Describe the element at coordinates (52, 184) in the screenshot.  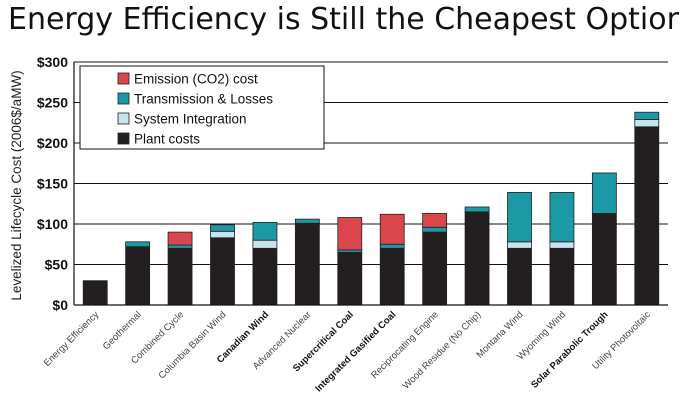
I see `y-tick-label: $150` at that location.